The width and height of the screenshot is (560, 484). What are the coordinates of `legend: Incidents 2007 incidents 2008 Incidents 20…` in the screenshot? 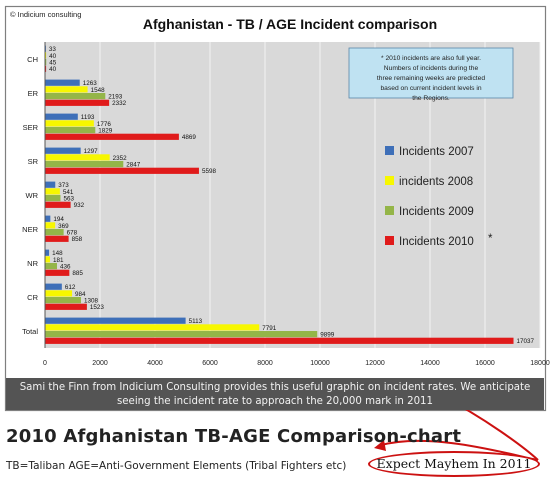 It's located at (439, 197).